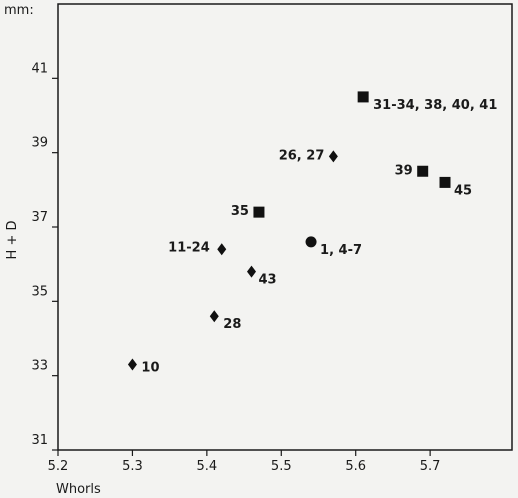 This screenshot has height=498, width=518. I want to click on point-label: 11-24, so click(189, 247).